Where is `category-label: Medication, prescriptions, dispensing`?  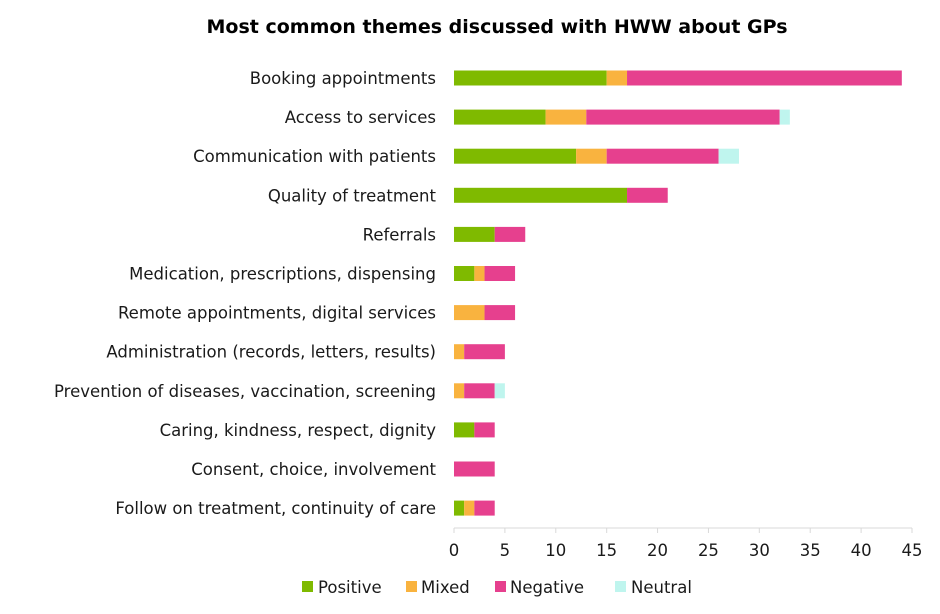
category-label: Medication, prescriptions, dispensing is located at coordinates (282, 274).